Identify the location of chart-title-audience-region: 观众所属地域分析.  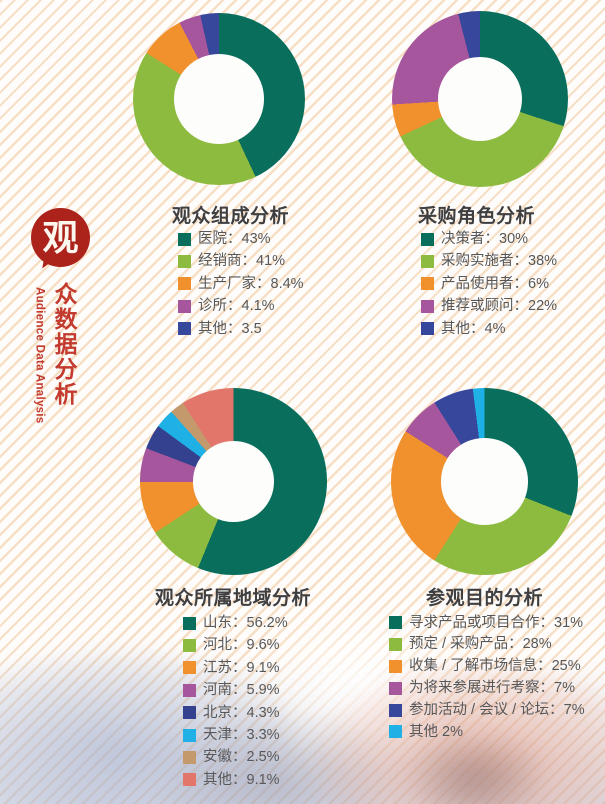
(233, 598).